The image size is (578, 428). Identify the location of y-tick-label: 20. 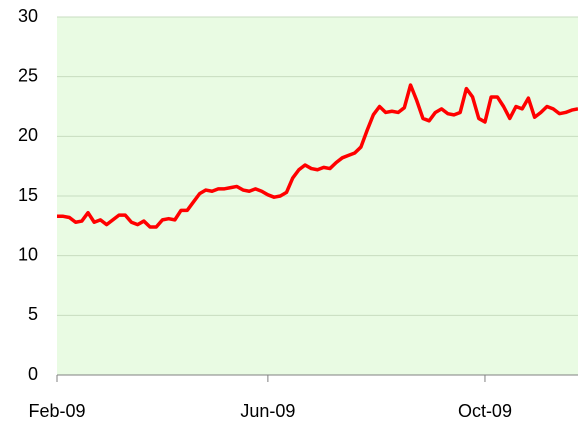
(28, 135).